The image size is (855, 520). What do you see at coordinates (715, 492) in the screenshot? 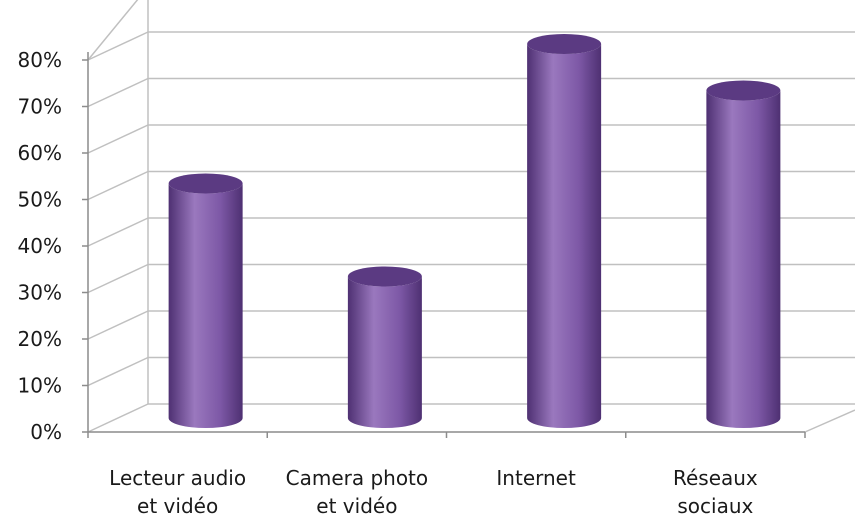
I see `x-tick-label: Réseaux sociaux` at bounding box center [715, 492].